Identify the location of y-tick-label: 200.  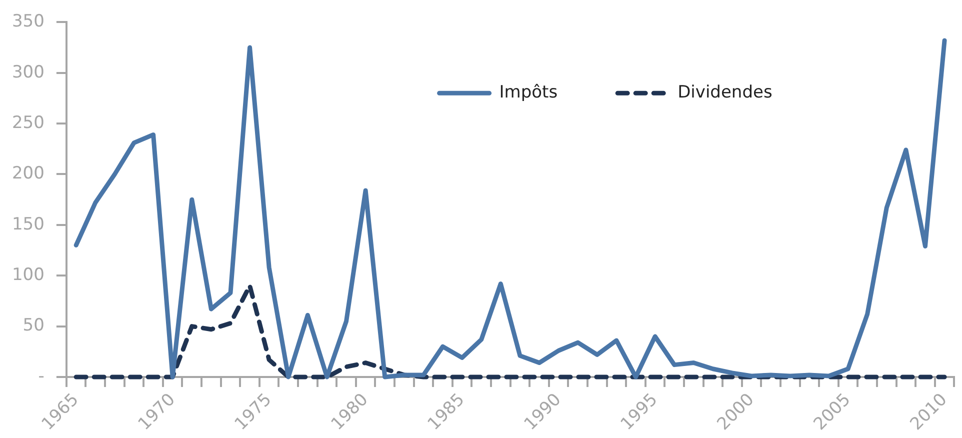
(28, 174).